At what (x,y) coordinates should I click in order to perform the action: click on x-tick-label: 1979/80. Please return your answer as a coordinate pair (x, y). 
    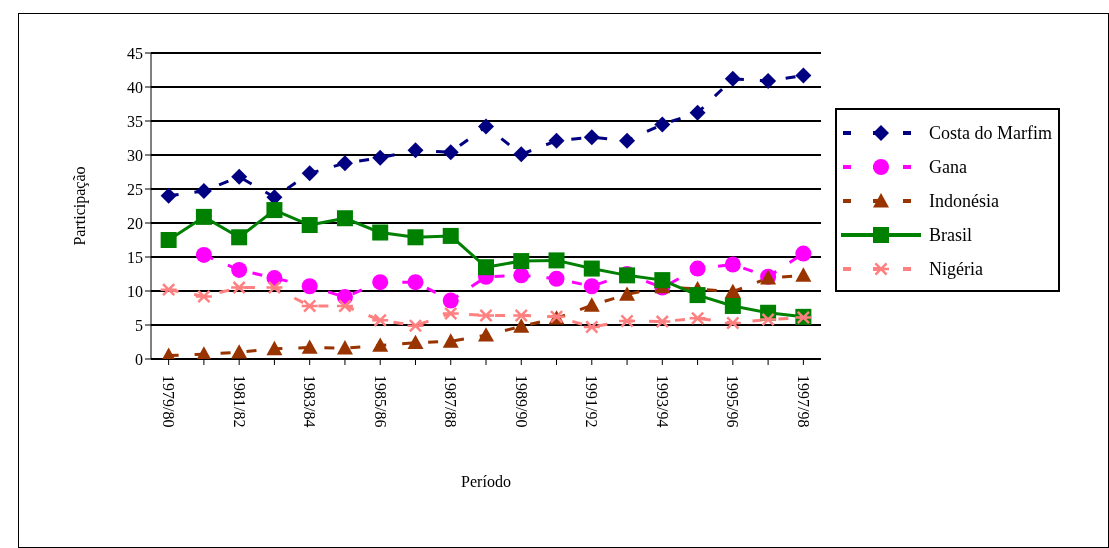
    Looking at the image, I should click on (169, 401).